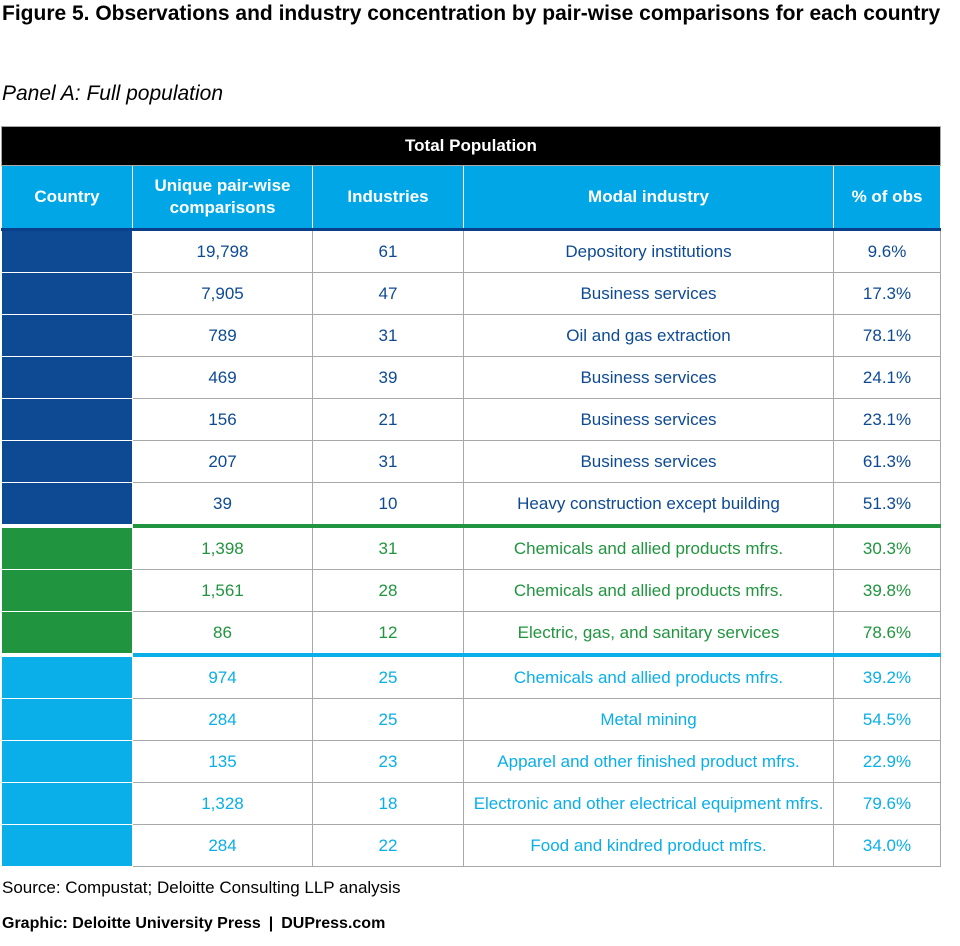  Describe the element at coordinates (67, 676) in the screenshot. I see `country-cell: KOR` at that location.